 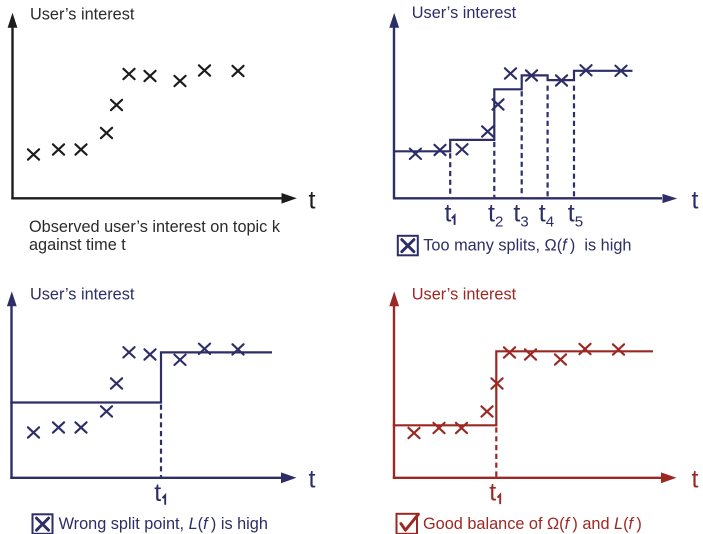 What do you see at coordinates (495, 215) in the screenshot?
I see `svg-text: t2` at bounding box center [495, 215].